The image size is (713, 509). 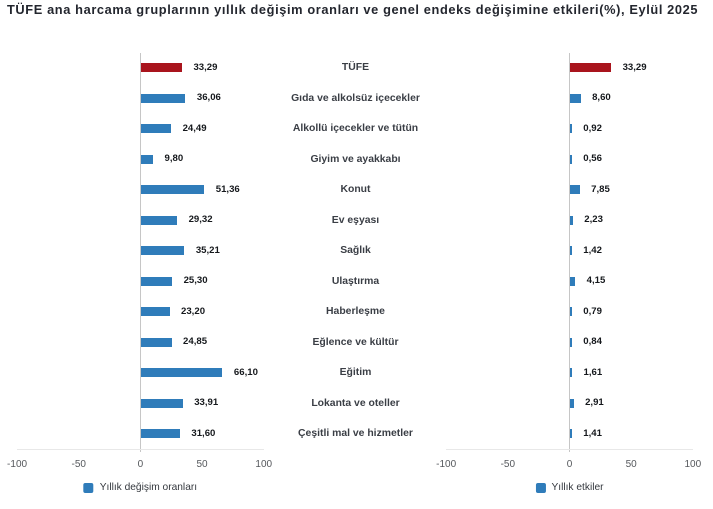 I want to click on value-label: 24,85, so click(x=195, y=342).